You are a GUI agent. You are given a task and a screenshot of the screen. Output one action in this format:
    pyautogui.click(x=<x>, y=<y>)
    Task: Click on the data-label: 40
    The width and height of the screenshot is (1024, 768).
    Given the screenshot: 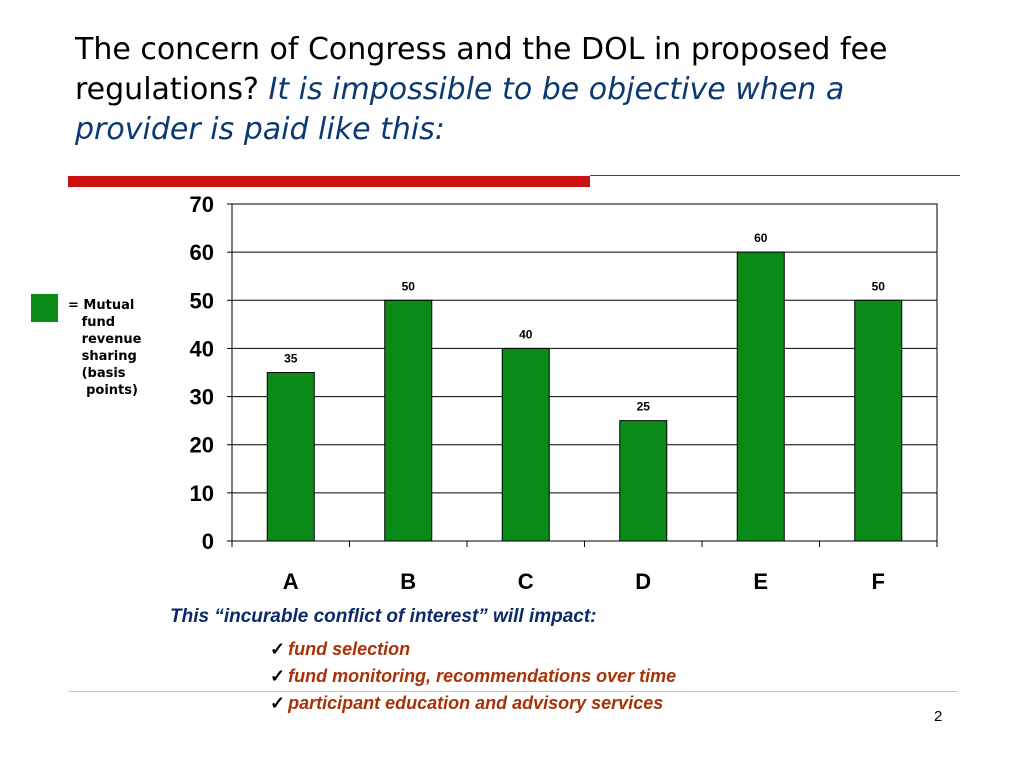 What is the action you would take?
    pyautogui.click(x=526, y=334)
    